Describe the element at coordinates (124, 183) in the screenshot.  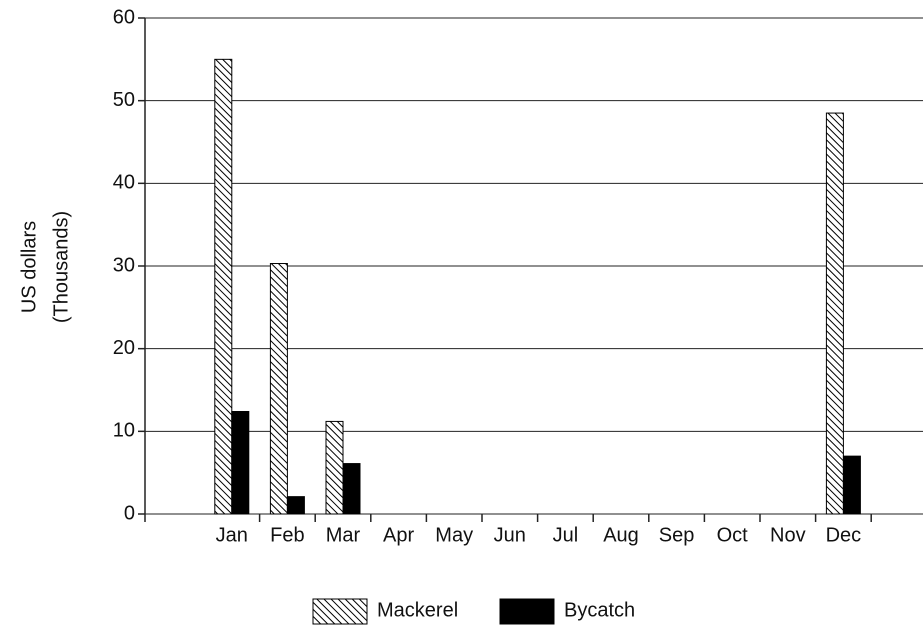
I see `y-tick-label: 40` at that location.